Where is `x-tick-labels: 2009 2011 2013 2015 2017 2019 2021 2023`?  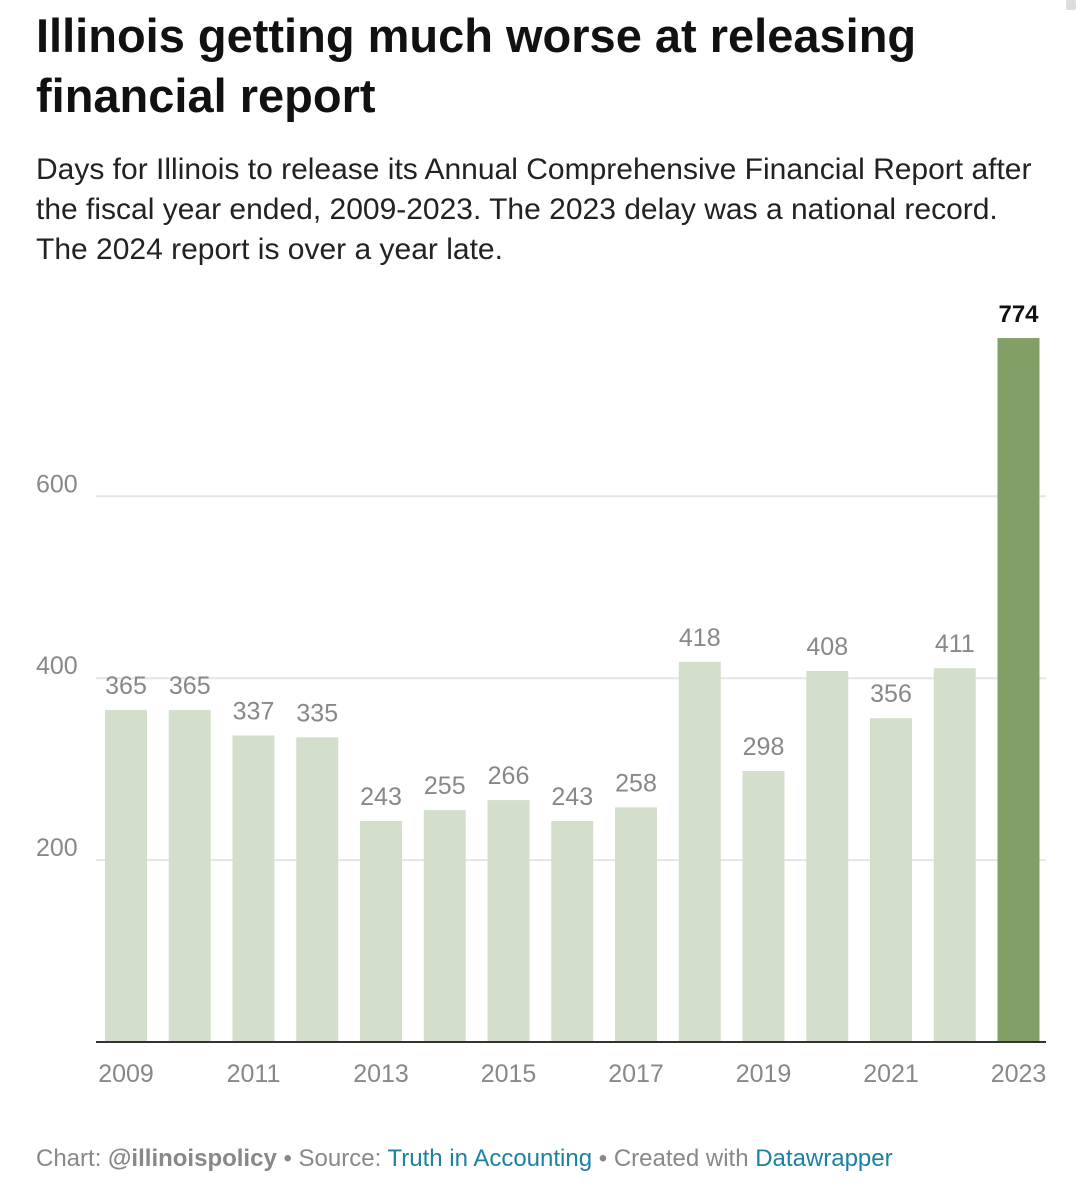 x-tick-labels: 2009 2011 2013 2015 2017 2019 2021 2023 is located at coordinates (572, 1074).